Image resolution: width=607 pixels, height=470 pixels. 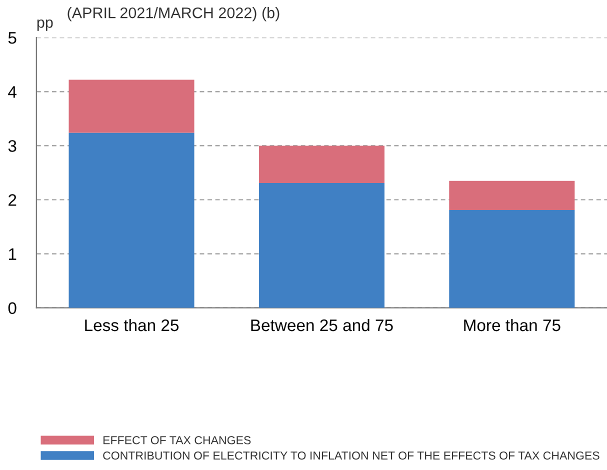 I want to click on chart-title: (APRIL 2021/MARCH 2022) (b), so click(x=174, y=14).